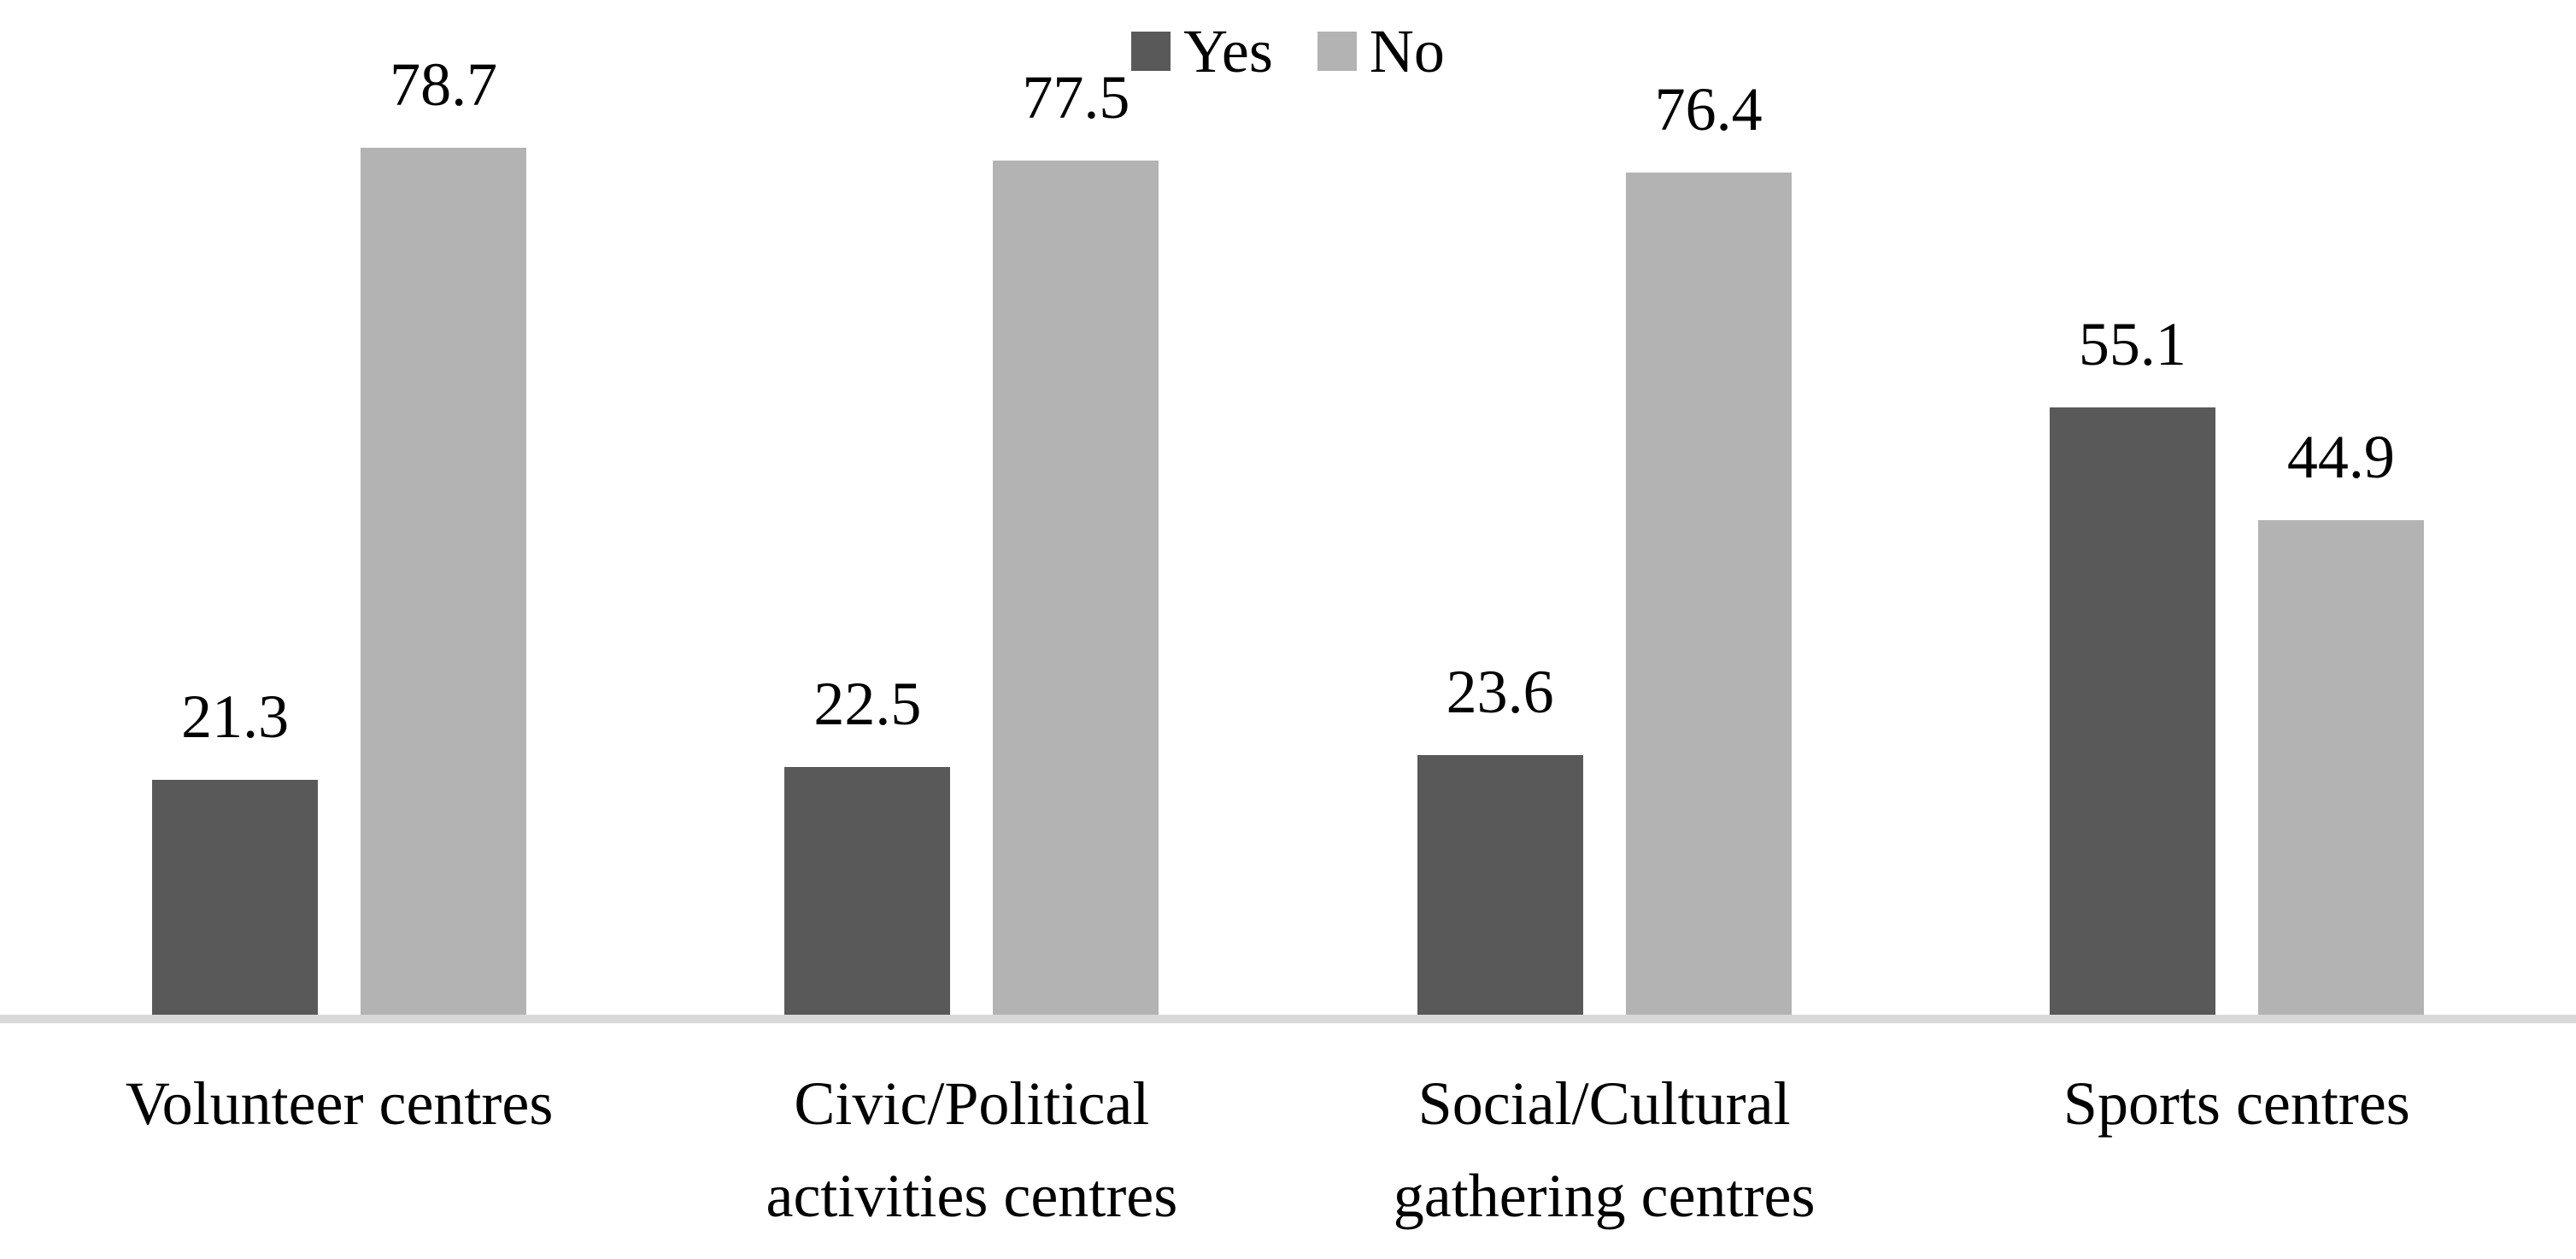 This screenshot has width=2576, height=1259. I want to click on bar-col-no: 76.4, so click(1708, 545).